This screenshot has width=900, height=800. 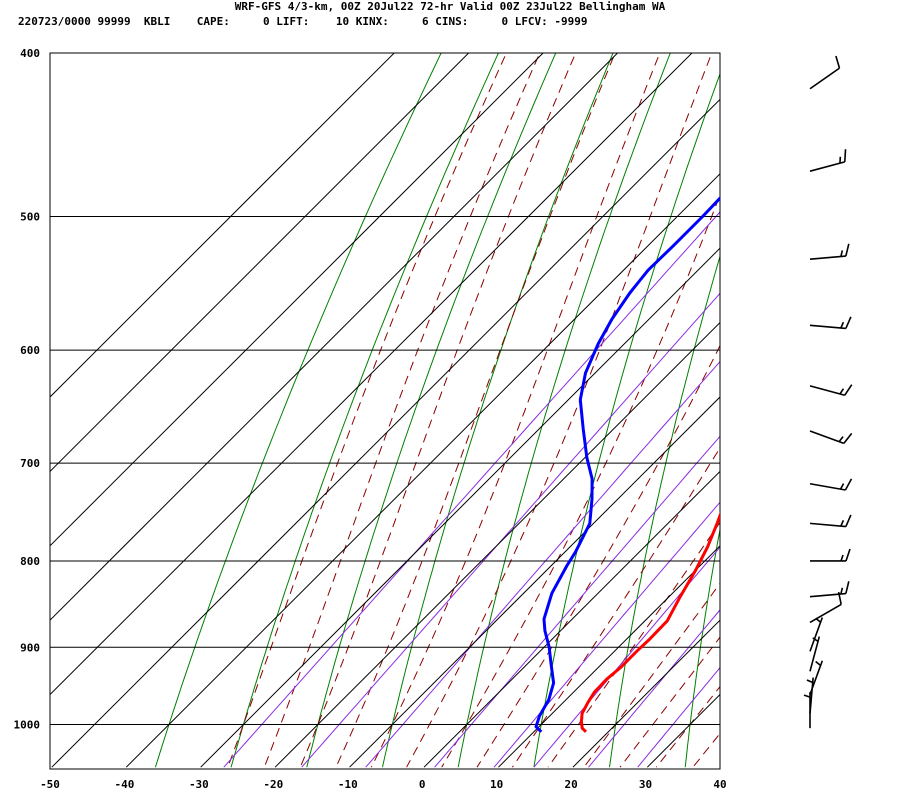 I want to click on temperature-tick-label: -30, so click(x=199, y=784).